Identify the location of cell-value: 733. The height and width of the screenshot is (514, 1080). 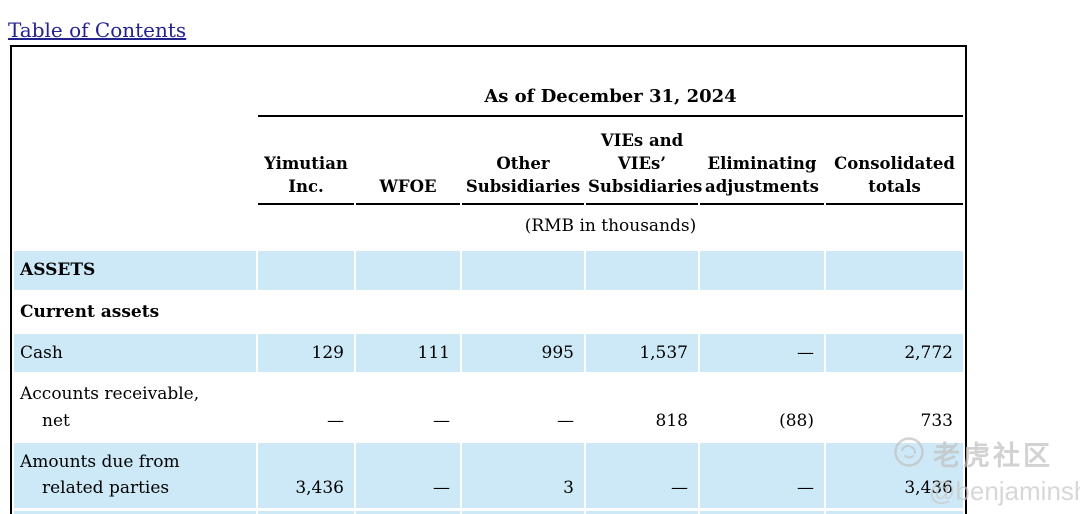
(936, 420).